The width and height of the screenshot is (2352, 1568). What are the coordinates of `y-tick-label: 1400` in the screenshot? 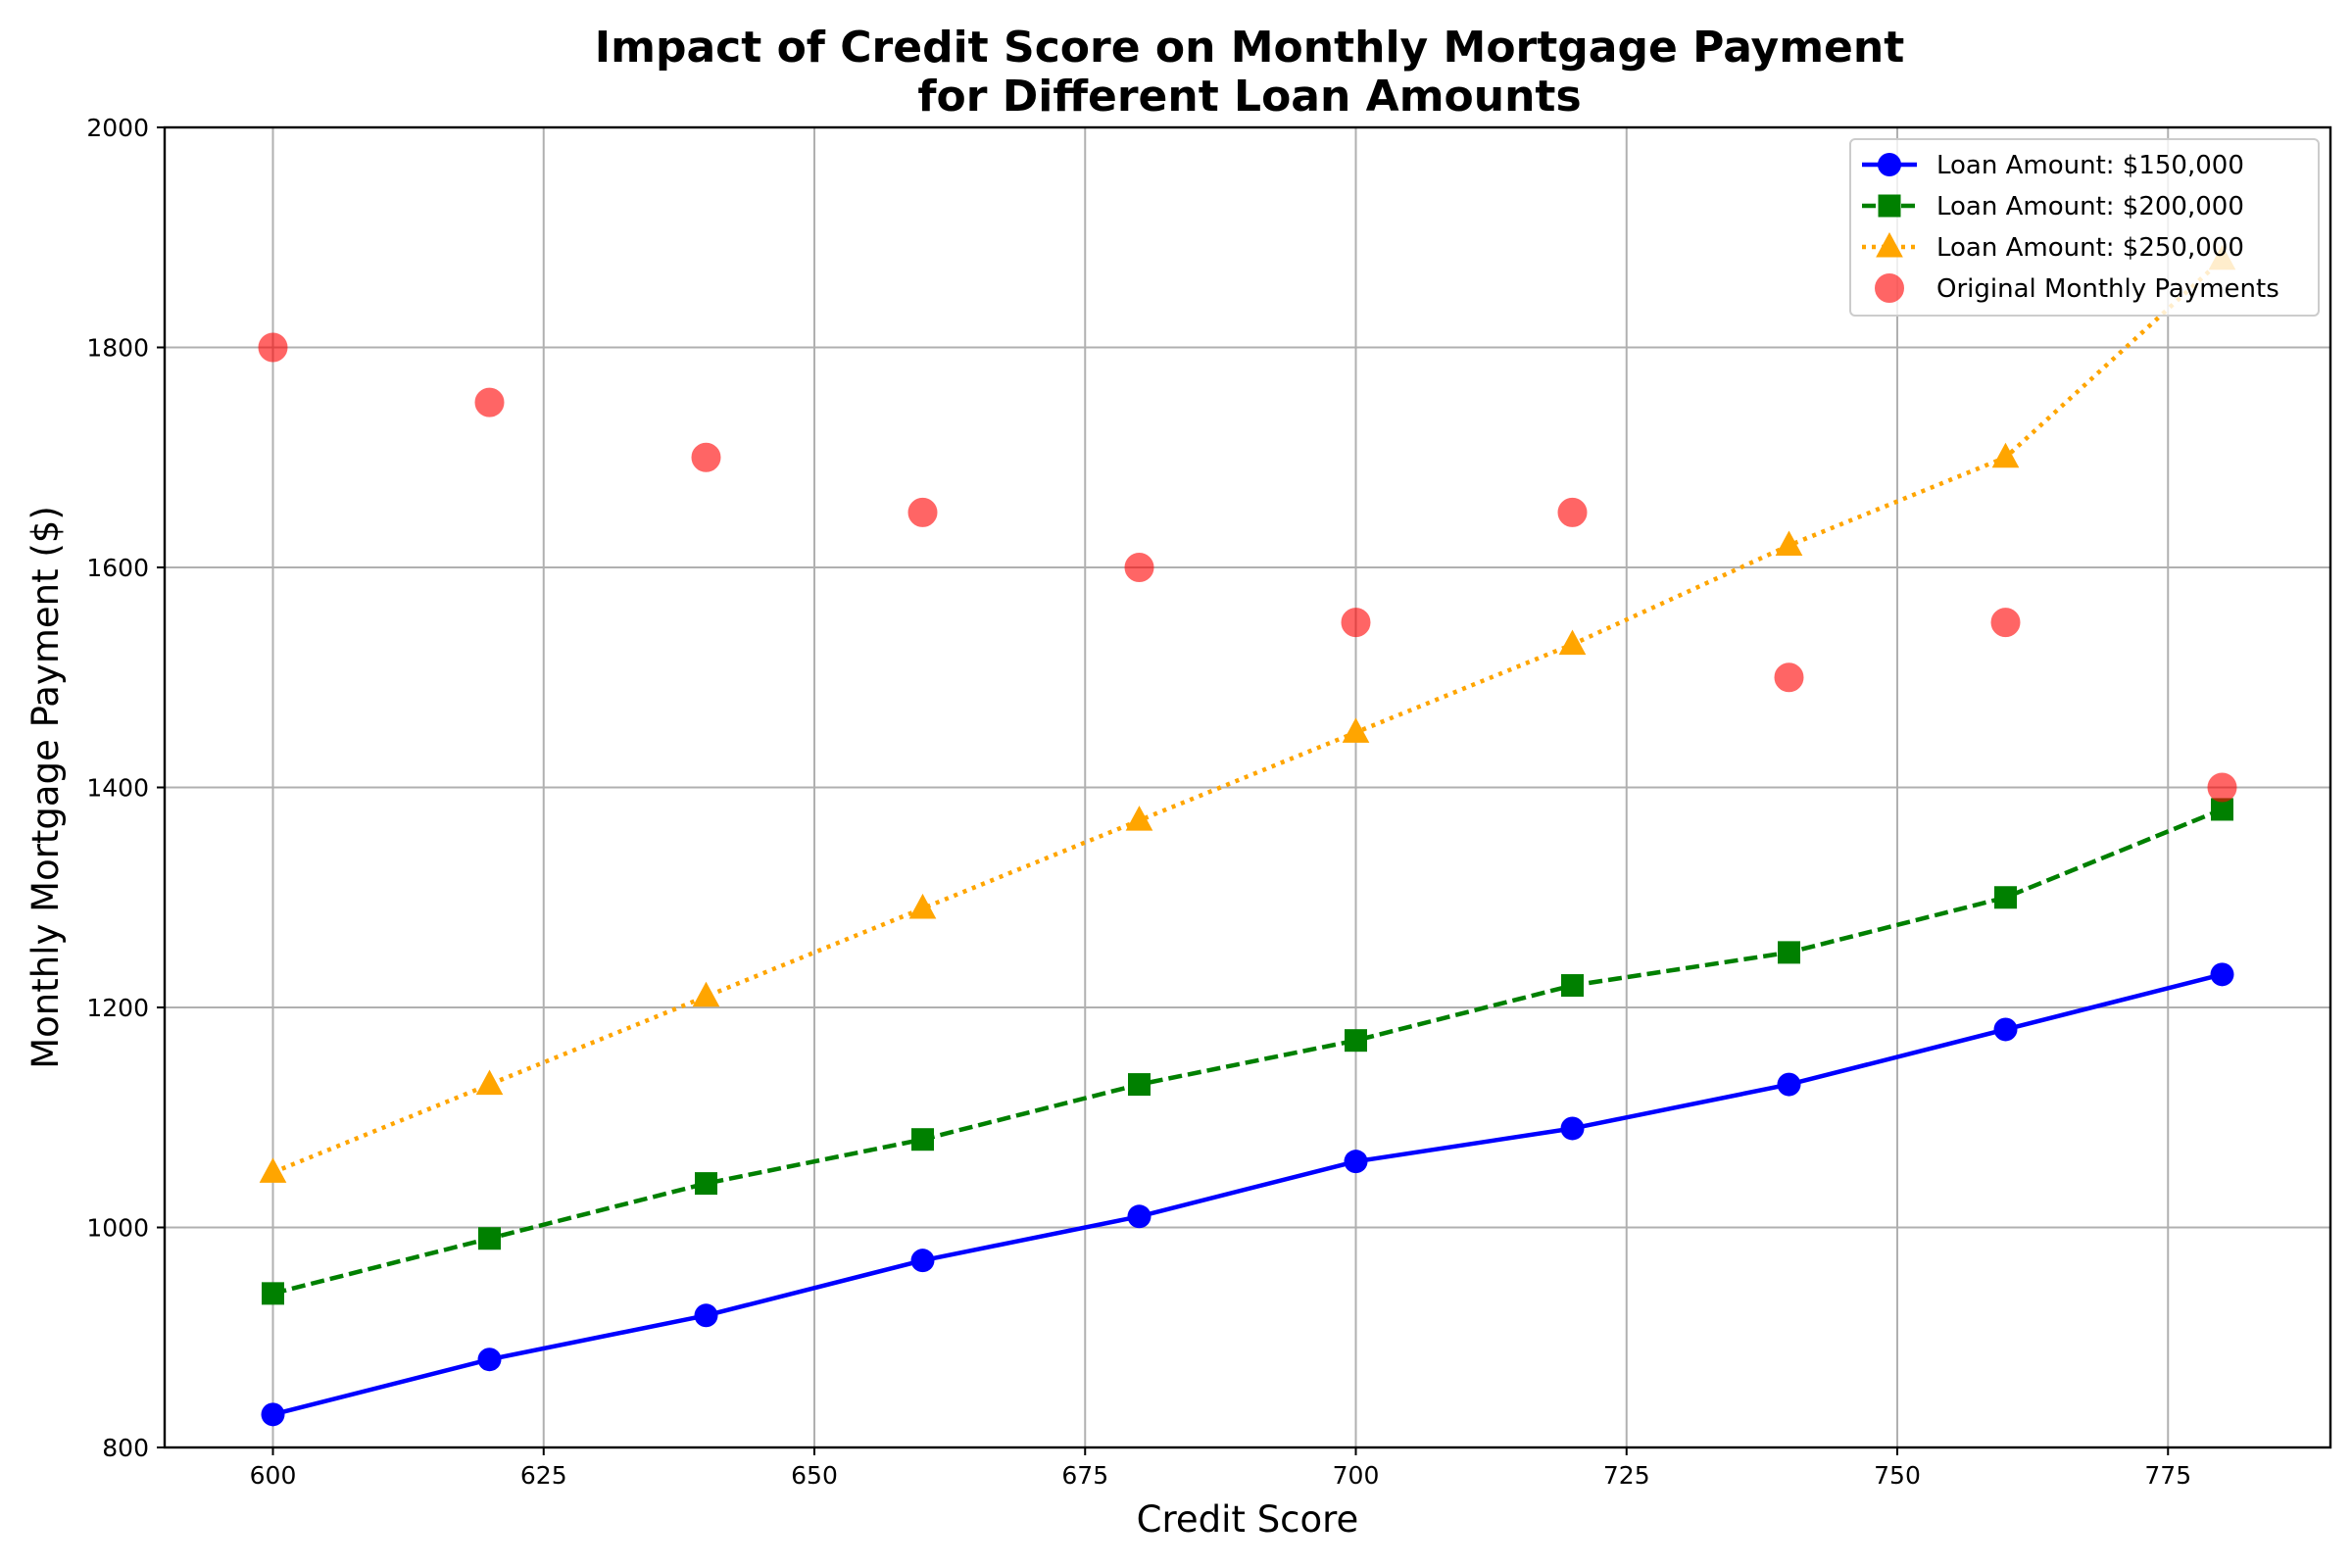 It's located at (117, 788).